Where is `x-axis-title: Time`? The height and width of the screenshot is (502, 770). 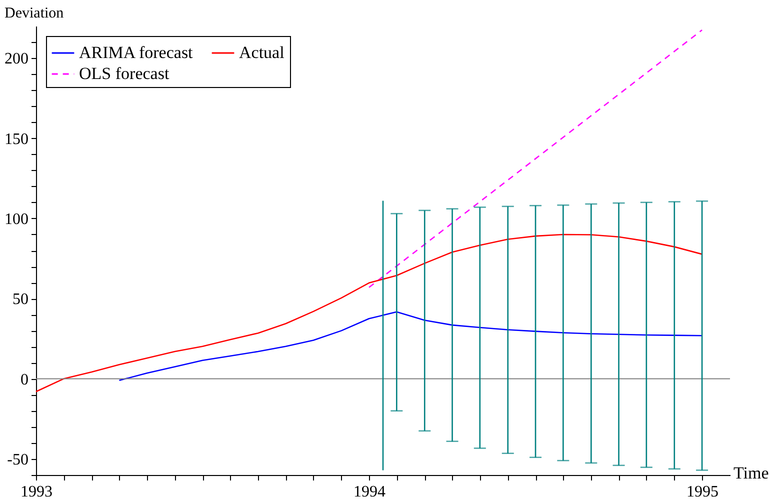
x-axis-title: Time is located at coordinates (751, 473).